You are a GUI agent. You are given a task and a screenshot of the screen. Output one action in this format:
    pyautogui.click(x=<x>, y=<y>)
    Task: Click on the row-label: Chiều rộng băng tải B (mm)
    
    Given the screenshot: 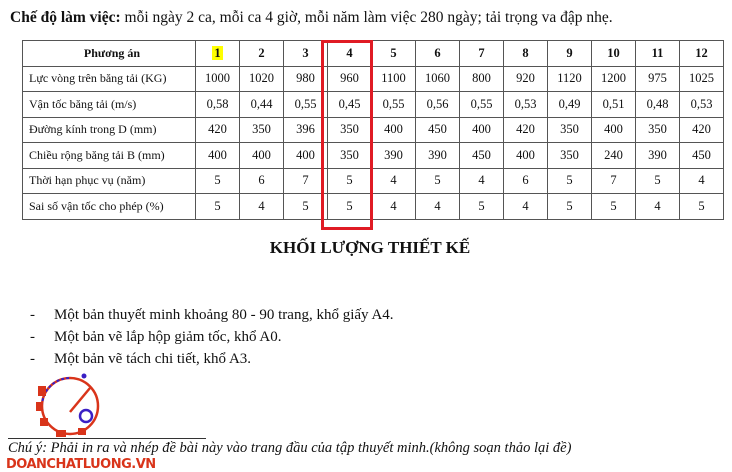 What is the action you would take?
    pyautogui.click(x=109, y=155)
    